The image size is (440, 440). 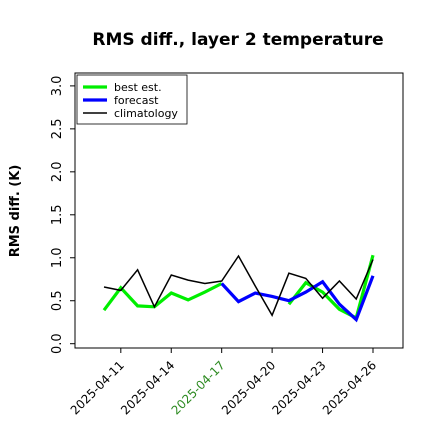 What do you see at coordinates (146, 113) in the screenshot?
I see `legend-label: climatology` at bounding box center [146, 113].